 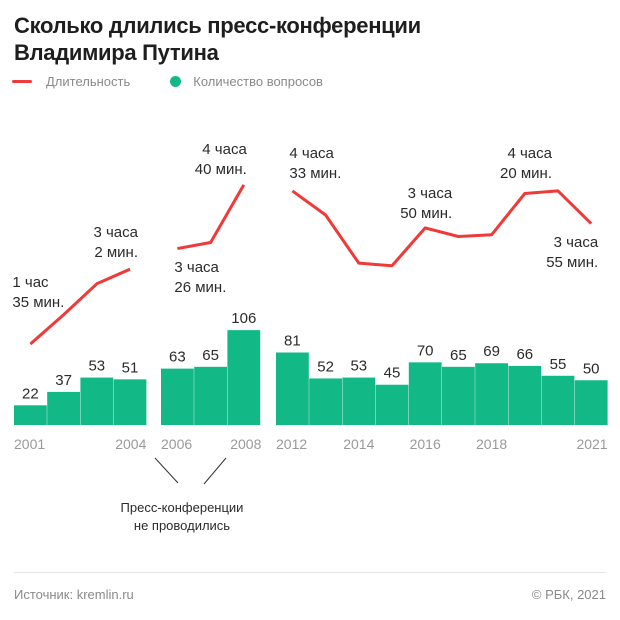 I want to click on bar-value-label-2012: 81, so click(x=292, y=341).